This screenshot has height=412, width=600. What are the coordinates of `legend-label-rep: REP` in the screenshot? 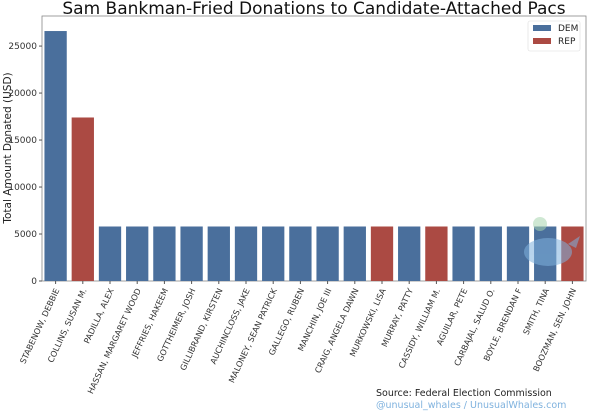 It's located at (567, 42).